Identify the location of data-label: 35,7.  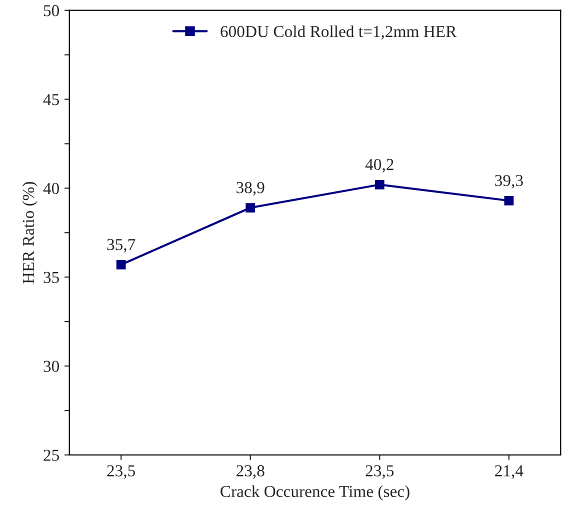
(121, 245).